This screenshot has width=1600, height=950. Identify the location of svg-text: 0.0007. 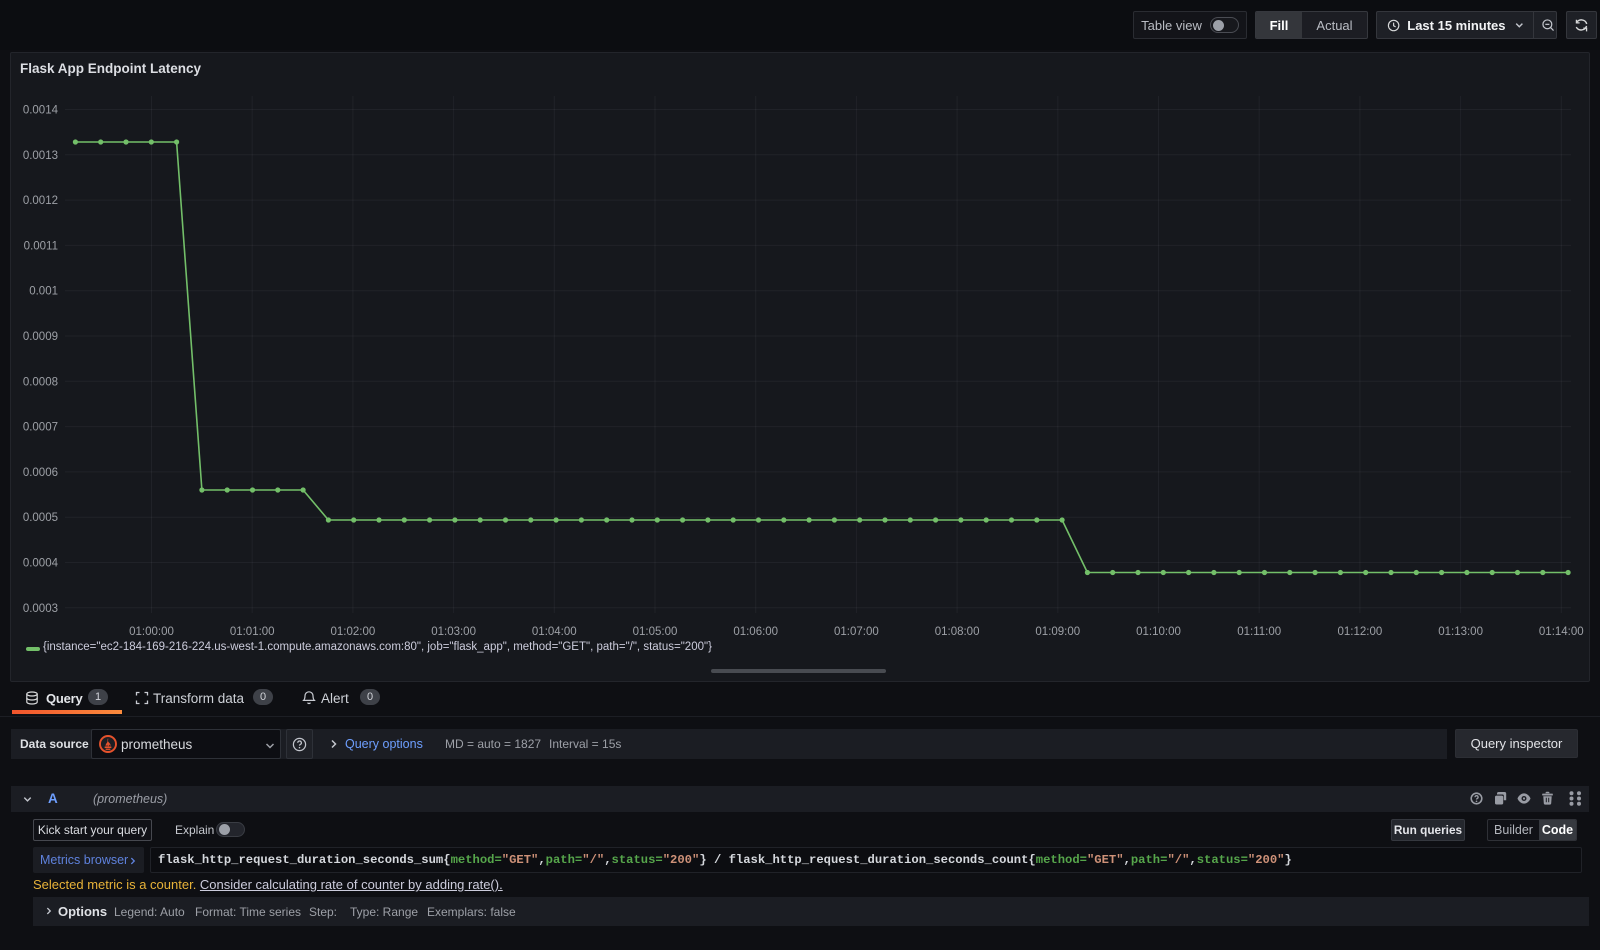
(40, 428).